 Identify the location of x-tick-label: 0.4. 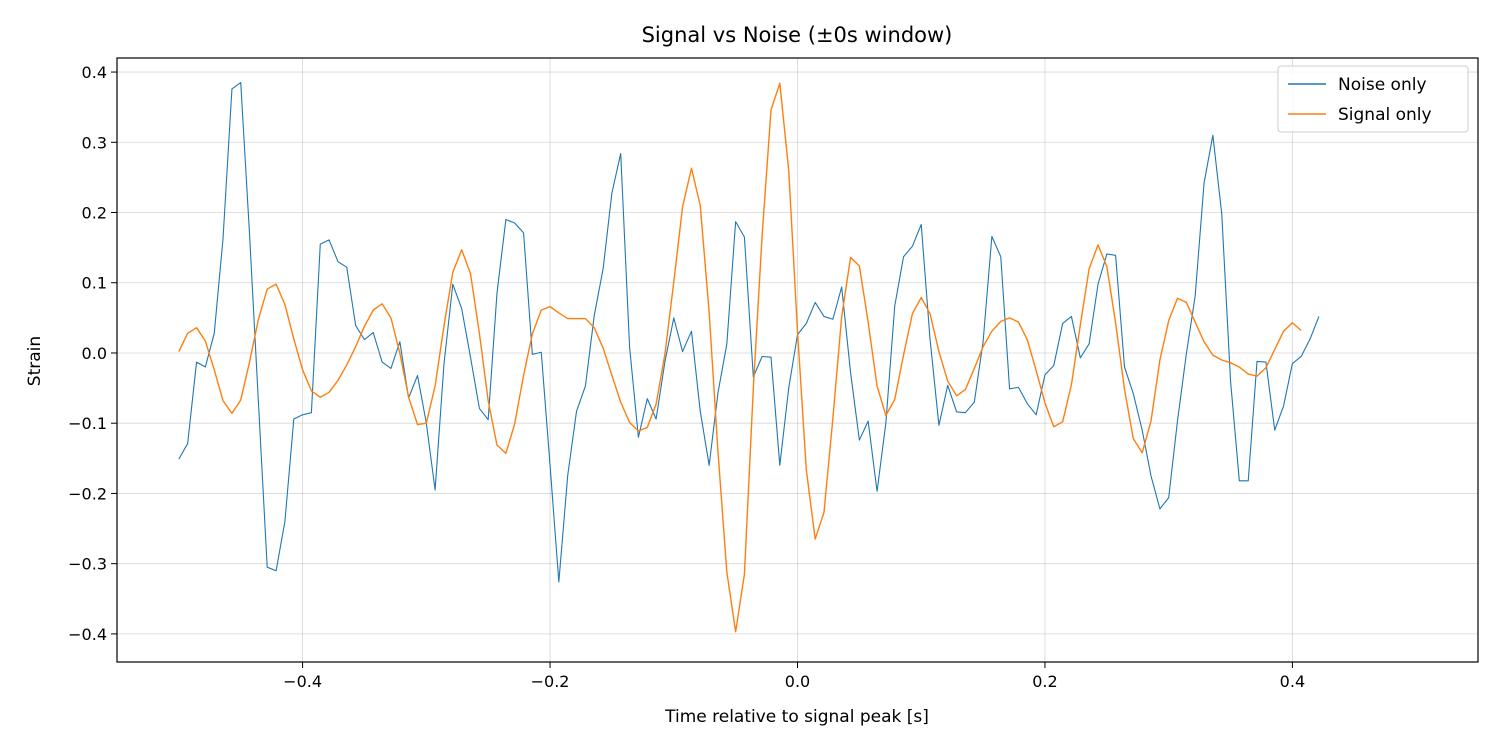
(1292, 681).